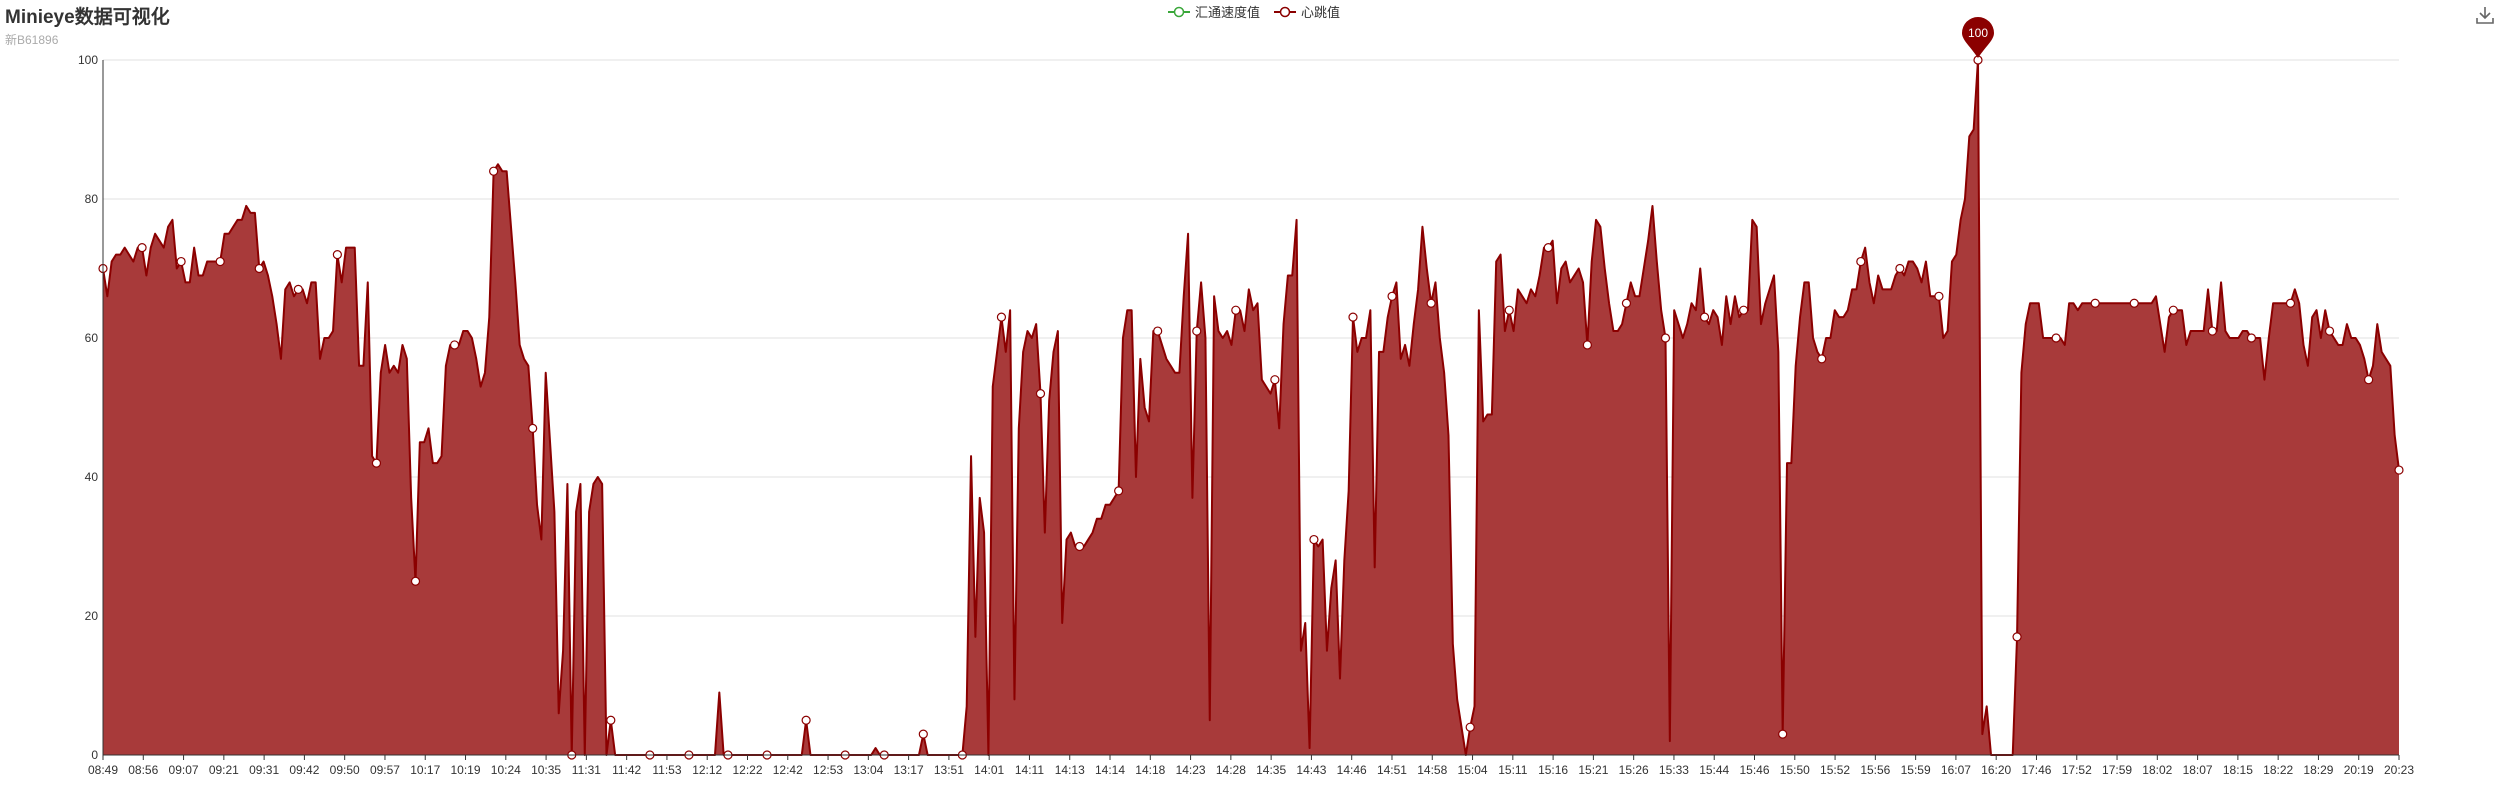  What do you see at coordinates (2485, 15) in the screenshot?
I see `download-icon` at bounding box center [2485, 15].